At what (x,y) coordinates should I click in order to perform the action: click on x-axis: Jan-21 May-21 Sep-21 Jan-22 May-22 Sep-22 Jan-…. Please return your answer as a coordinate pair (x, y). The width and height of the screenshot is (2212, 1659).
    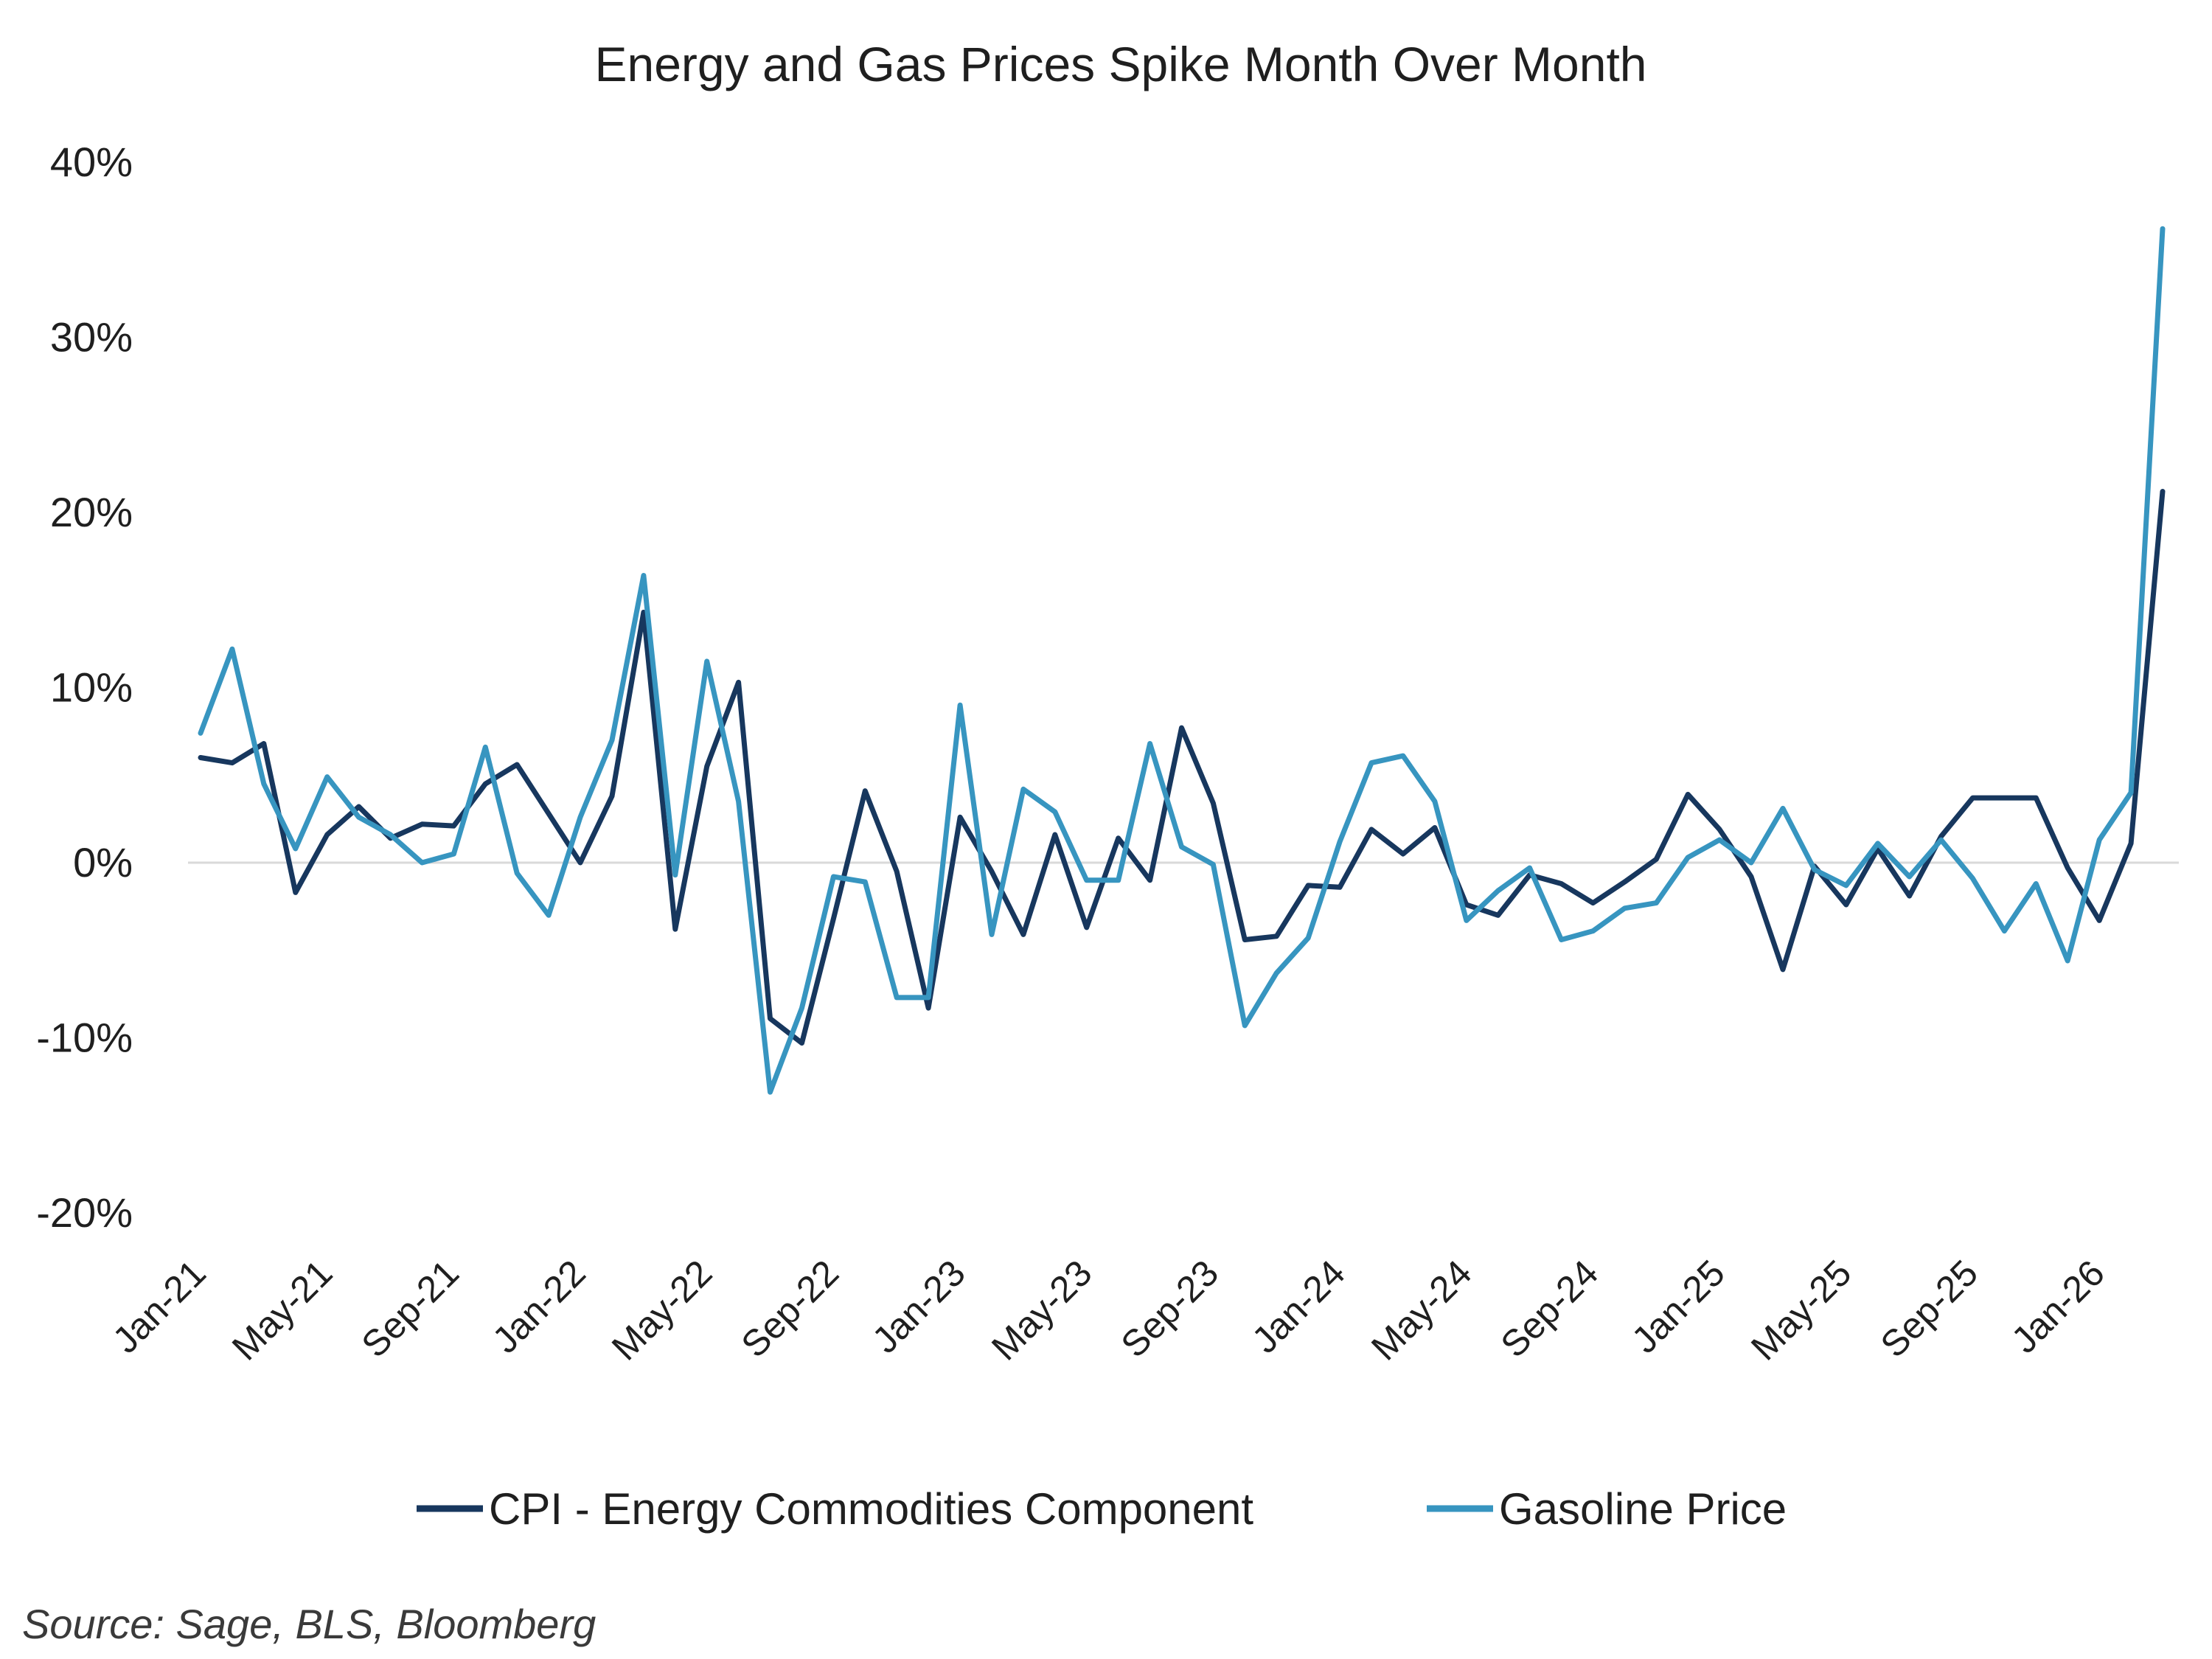
    Looking at the image, I should click on (1108, 1310).